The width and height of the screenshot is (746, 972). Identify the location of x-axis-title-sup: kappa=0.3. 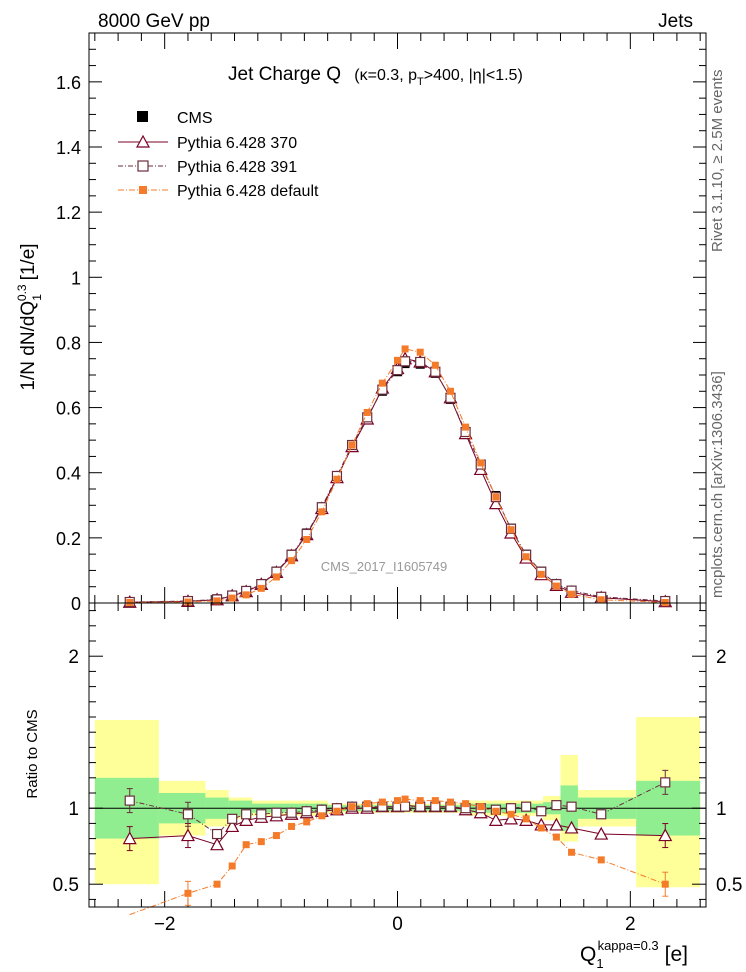
(628, 945).